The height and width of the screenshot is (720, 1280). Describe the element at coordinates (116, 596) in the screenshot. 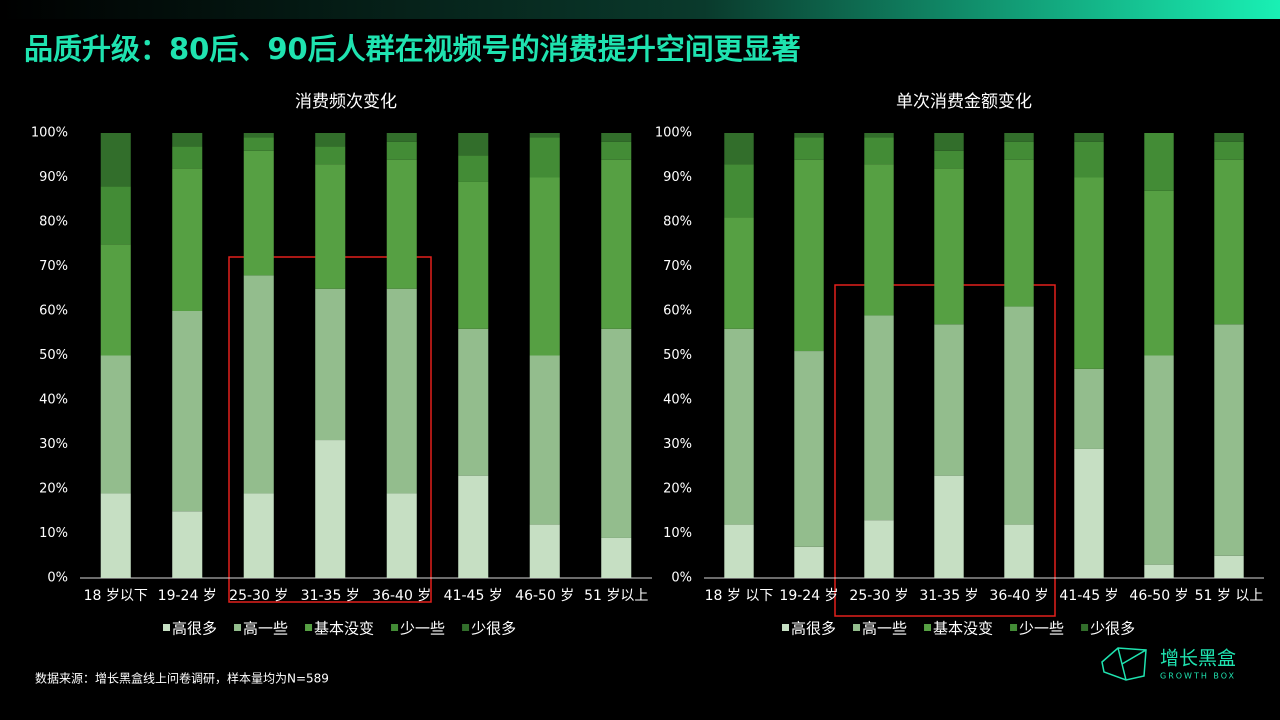

I see `x-tick-label: 18 岁以下` at that location.